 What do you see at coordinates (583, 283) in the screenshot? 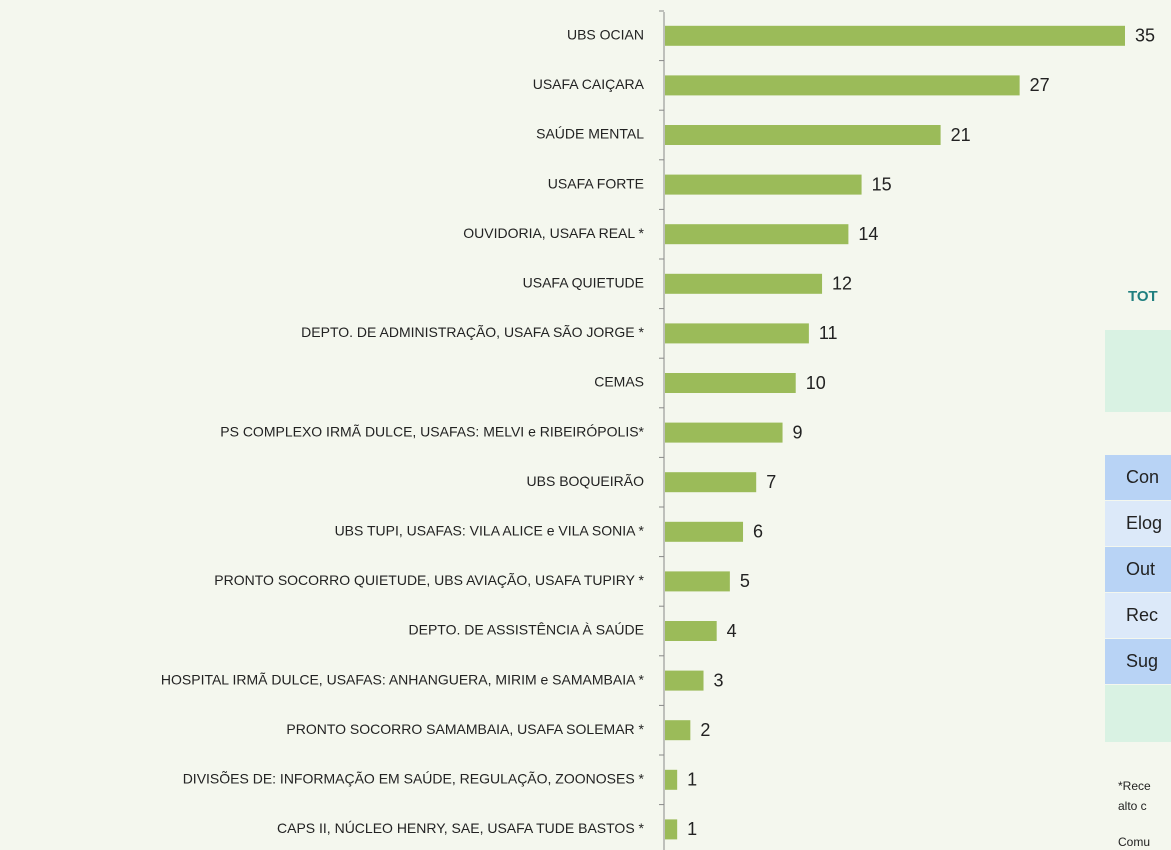
I see `category-label: USAFA QUIETUDE` at bounding box center [583, 283].